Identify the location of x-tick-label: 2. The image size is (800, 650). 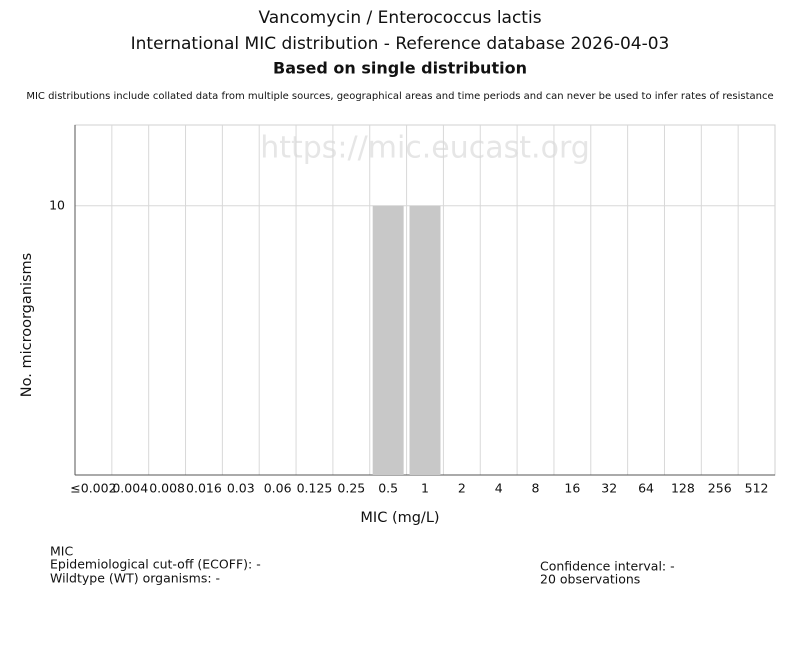
(462, 488).